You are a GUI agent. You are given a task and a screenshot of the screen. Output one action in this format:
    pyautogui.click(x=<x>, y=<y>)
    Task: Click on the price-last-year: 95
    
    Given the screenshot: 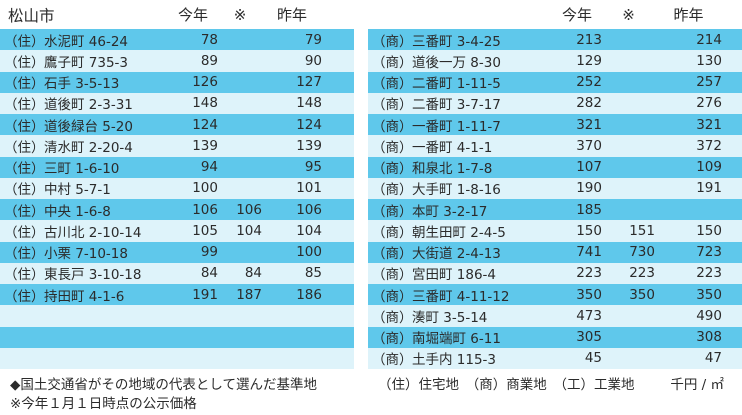 What is the action you would take?
    pyautogui.click(x=313, y=167)
    